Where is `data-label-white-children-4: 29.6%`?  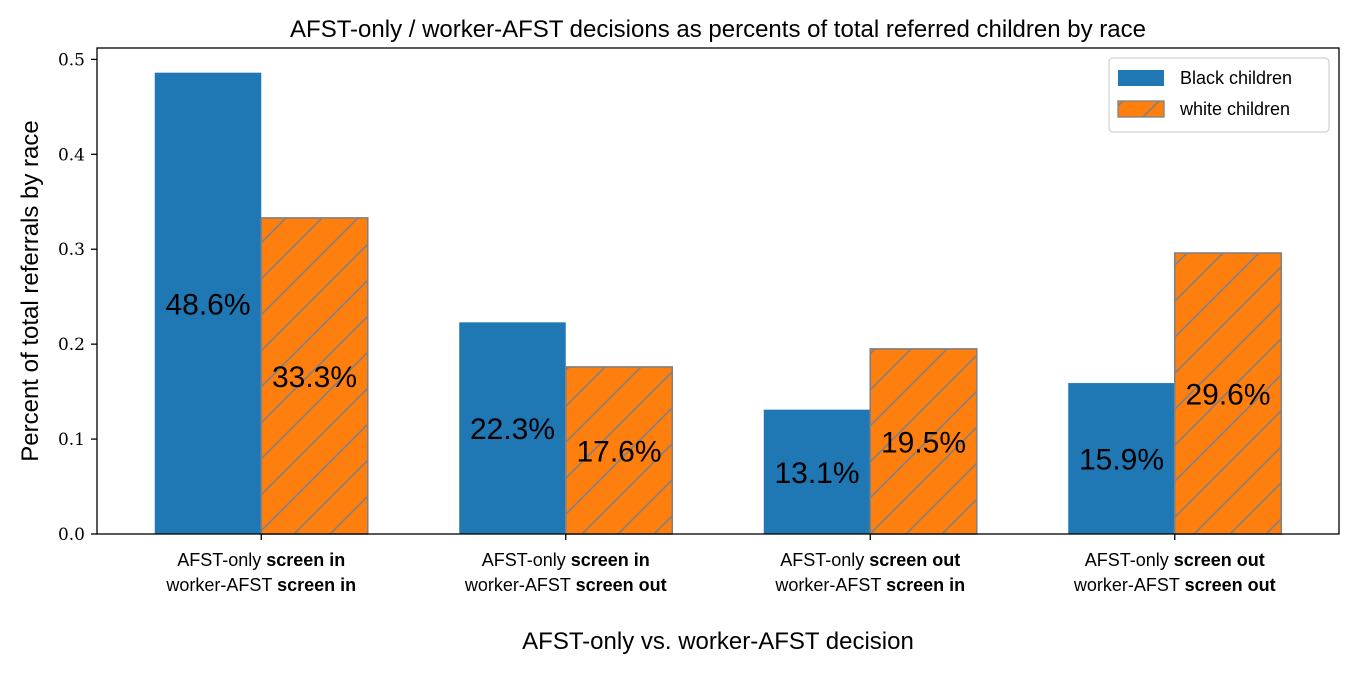
data-label-white-children-4: 29.6% is located at coordinates (1227, 395).